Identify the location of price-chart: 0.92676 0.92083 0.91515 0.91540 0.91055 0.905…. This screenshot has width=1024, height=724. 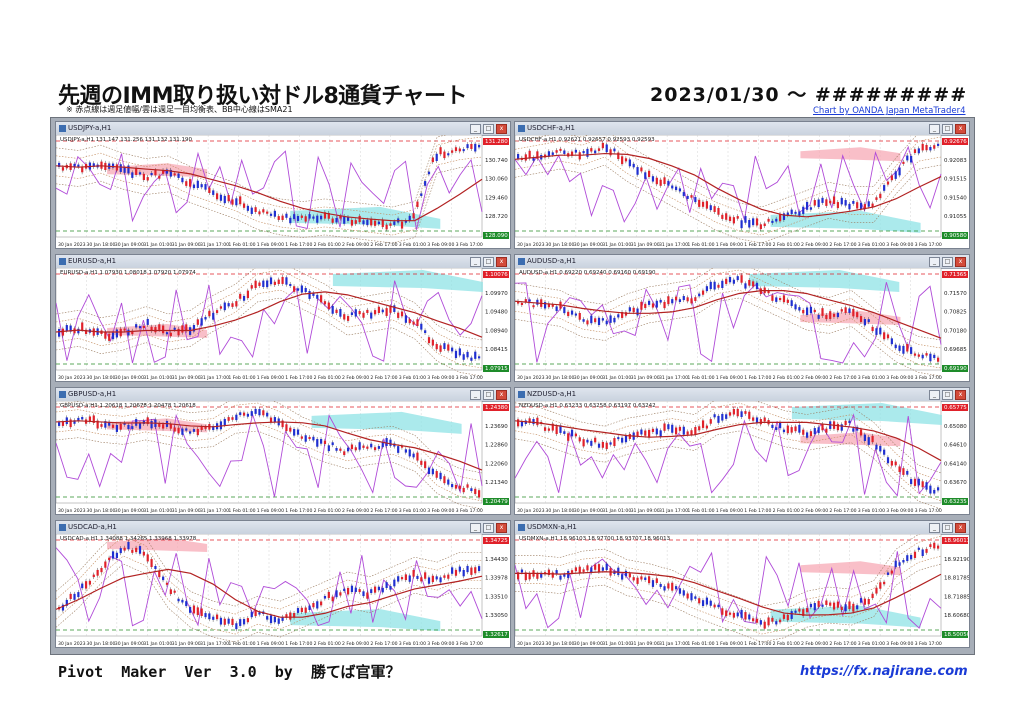
(742, 192).